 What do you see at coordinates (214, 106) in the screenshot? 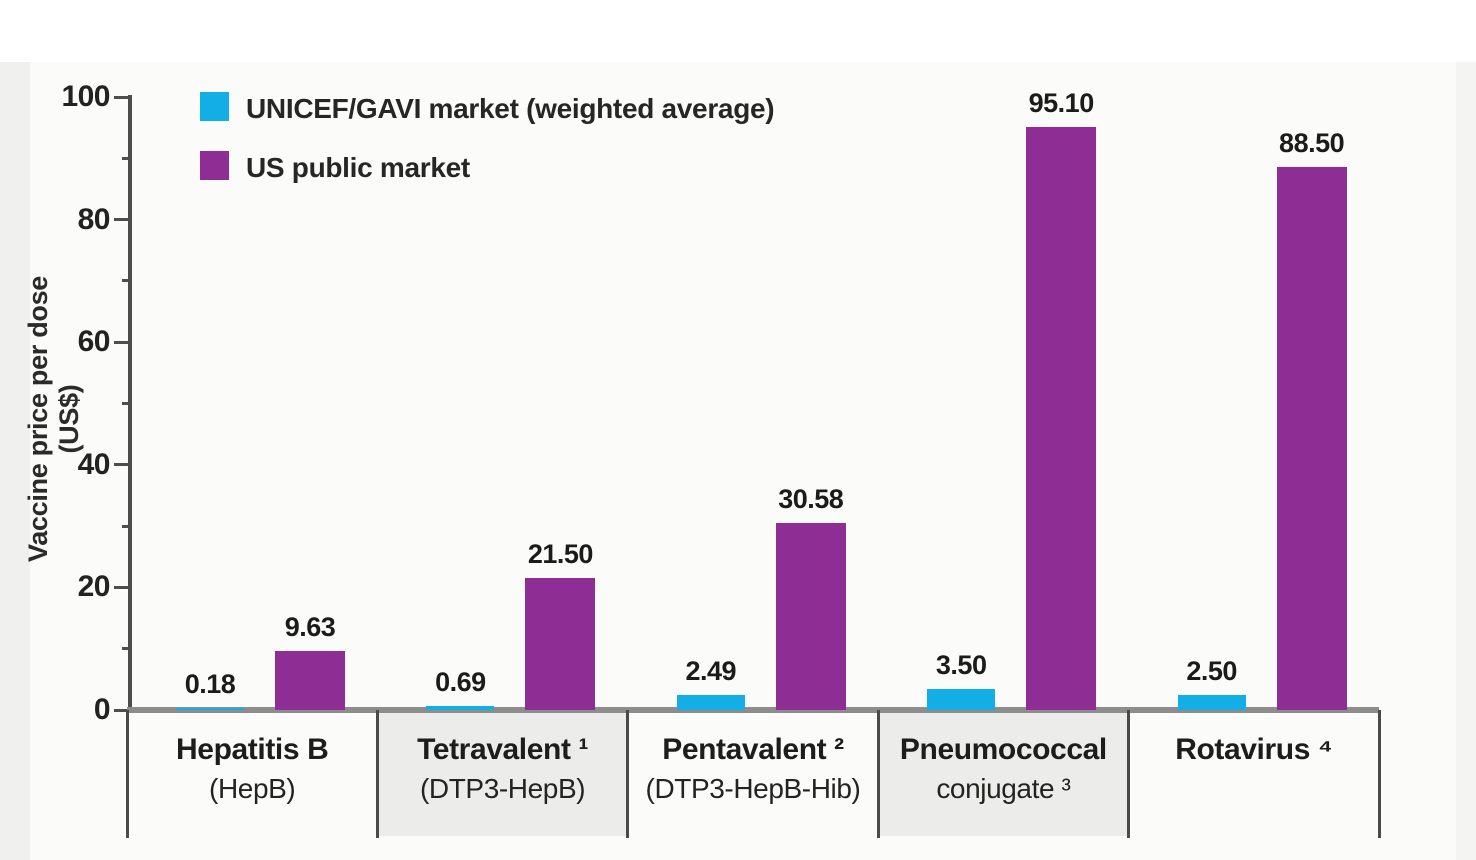
I see `legend-swatch-unicef-gavi` at bounding box center [214, 106].